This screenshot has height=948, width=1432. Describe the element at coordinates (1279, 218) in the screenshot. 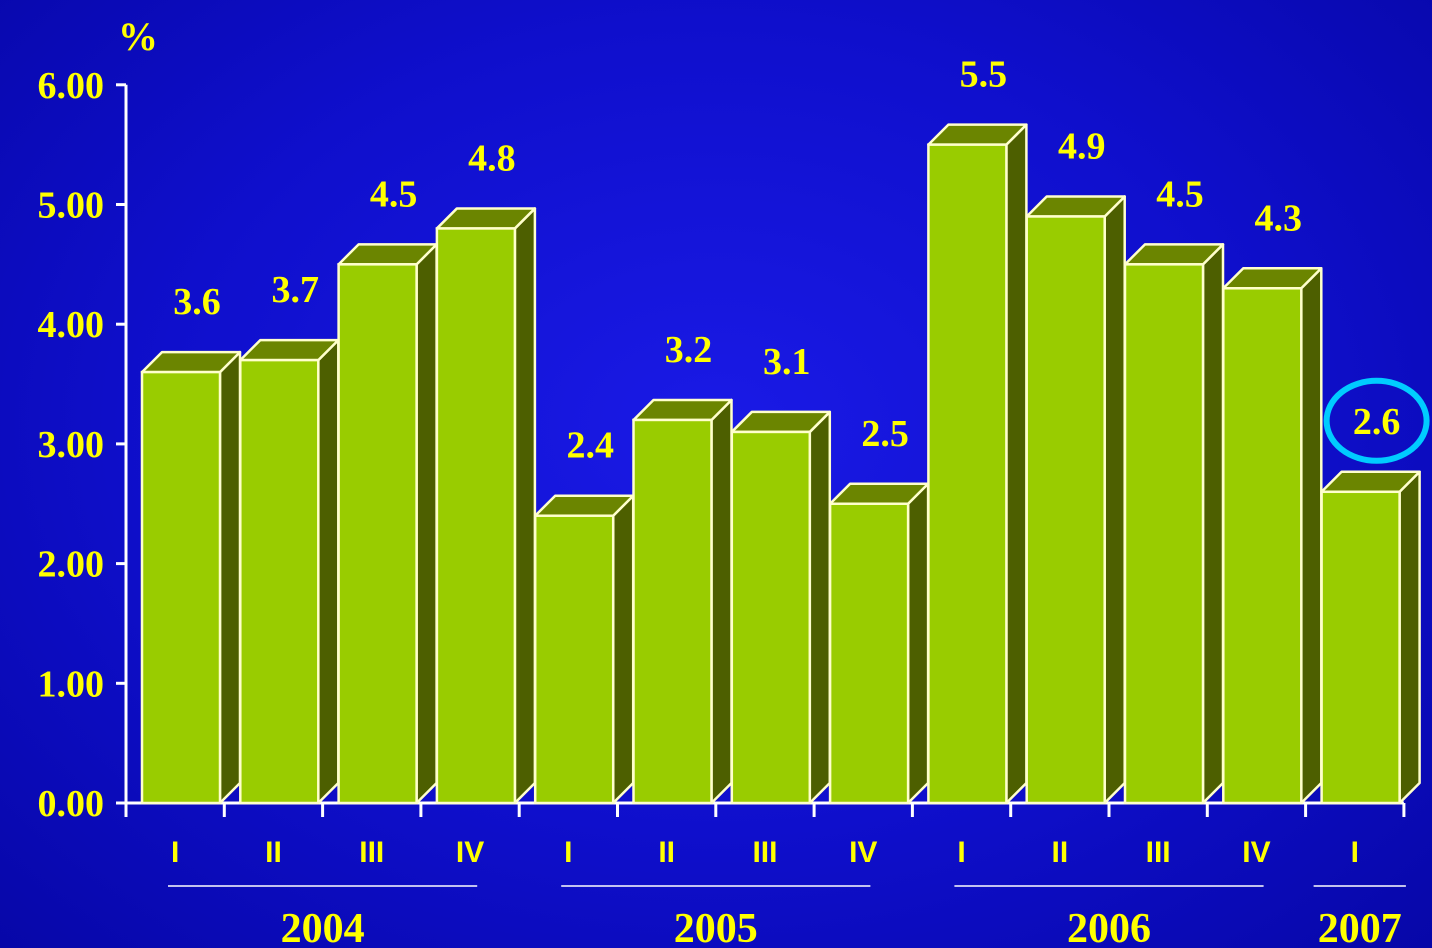

I see `data-label: 4.3` at that location.